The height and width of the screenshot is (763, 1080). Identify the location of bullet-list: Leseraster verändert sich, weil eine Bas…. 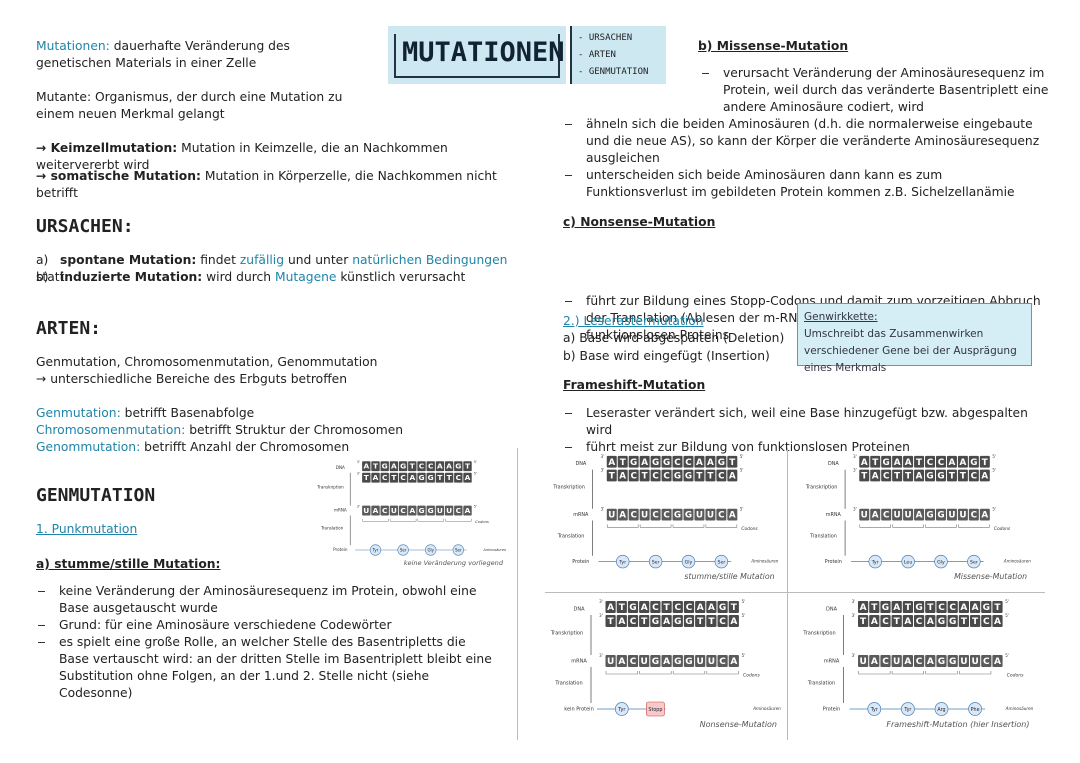
(803, 430).